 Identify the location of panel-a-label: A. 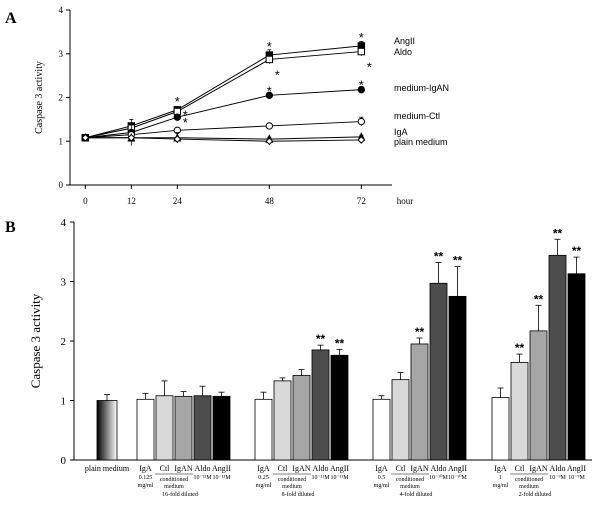
(11, 18).